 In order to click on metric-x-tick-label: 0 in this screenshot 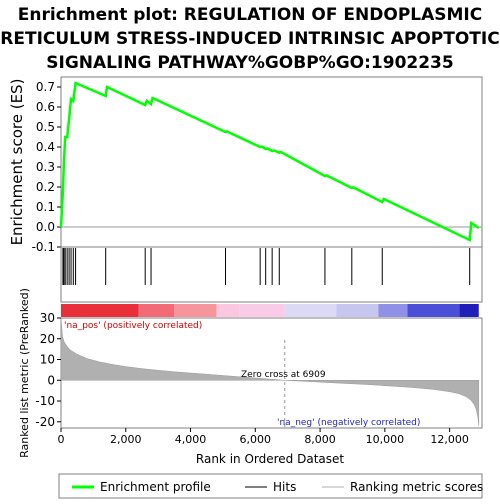, I will do `click(61, 439)`.